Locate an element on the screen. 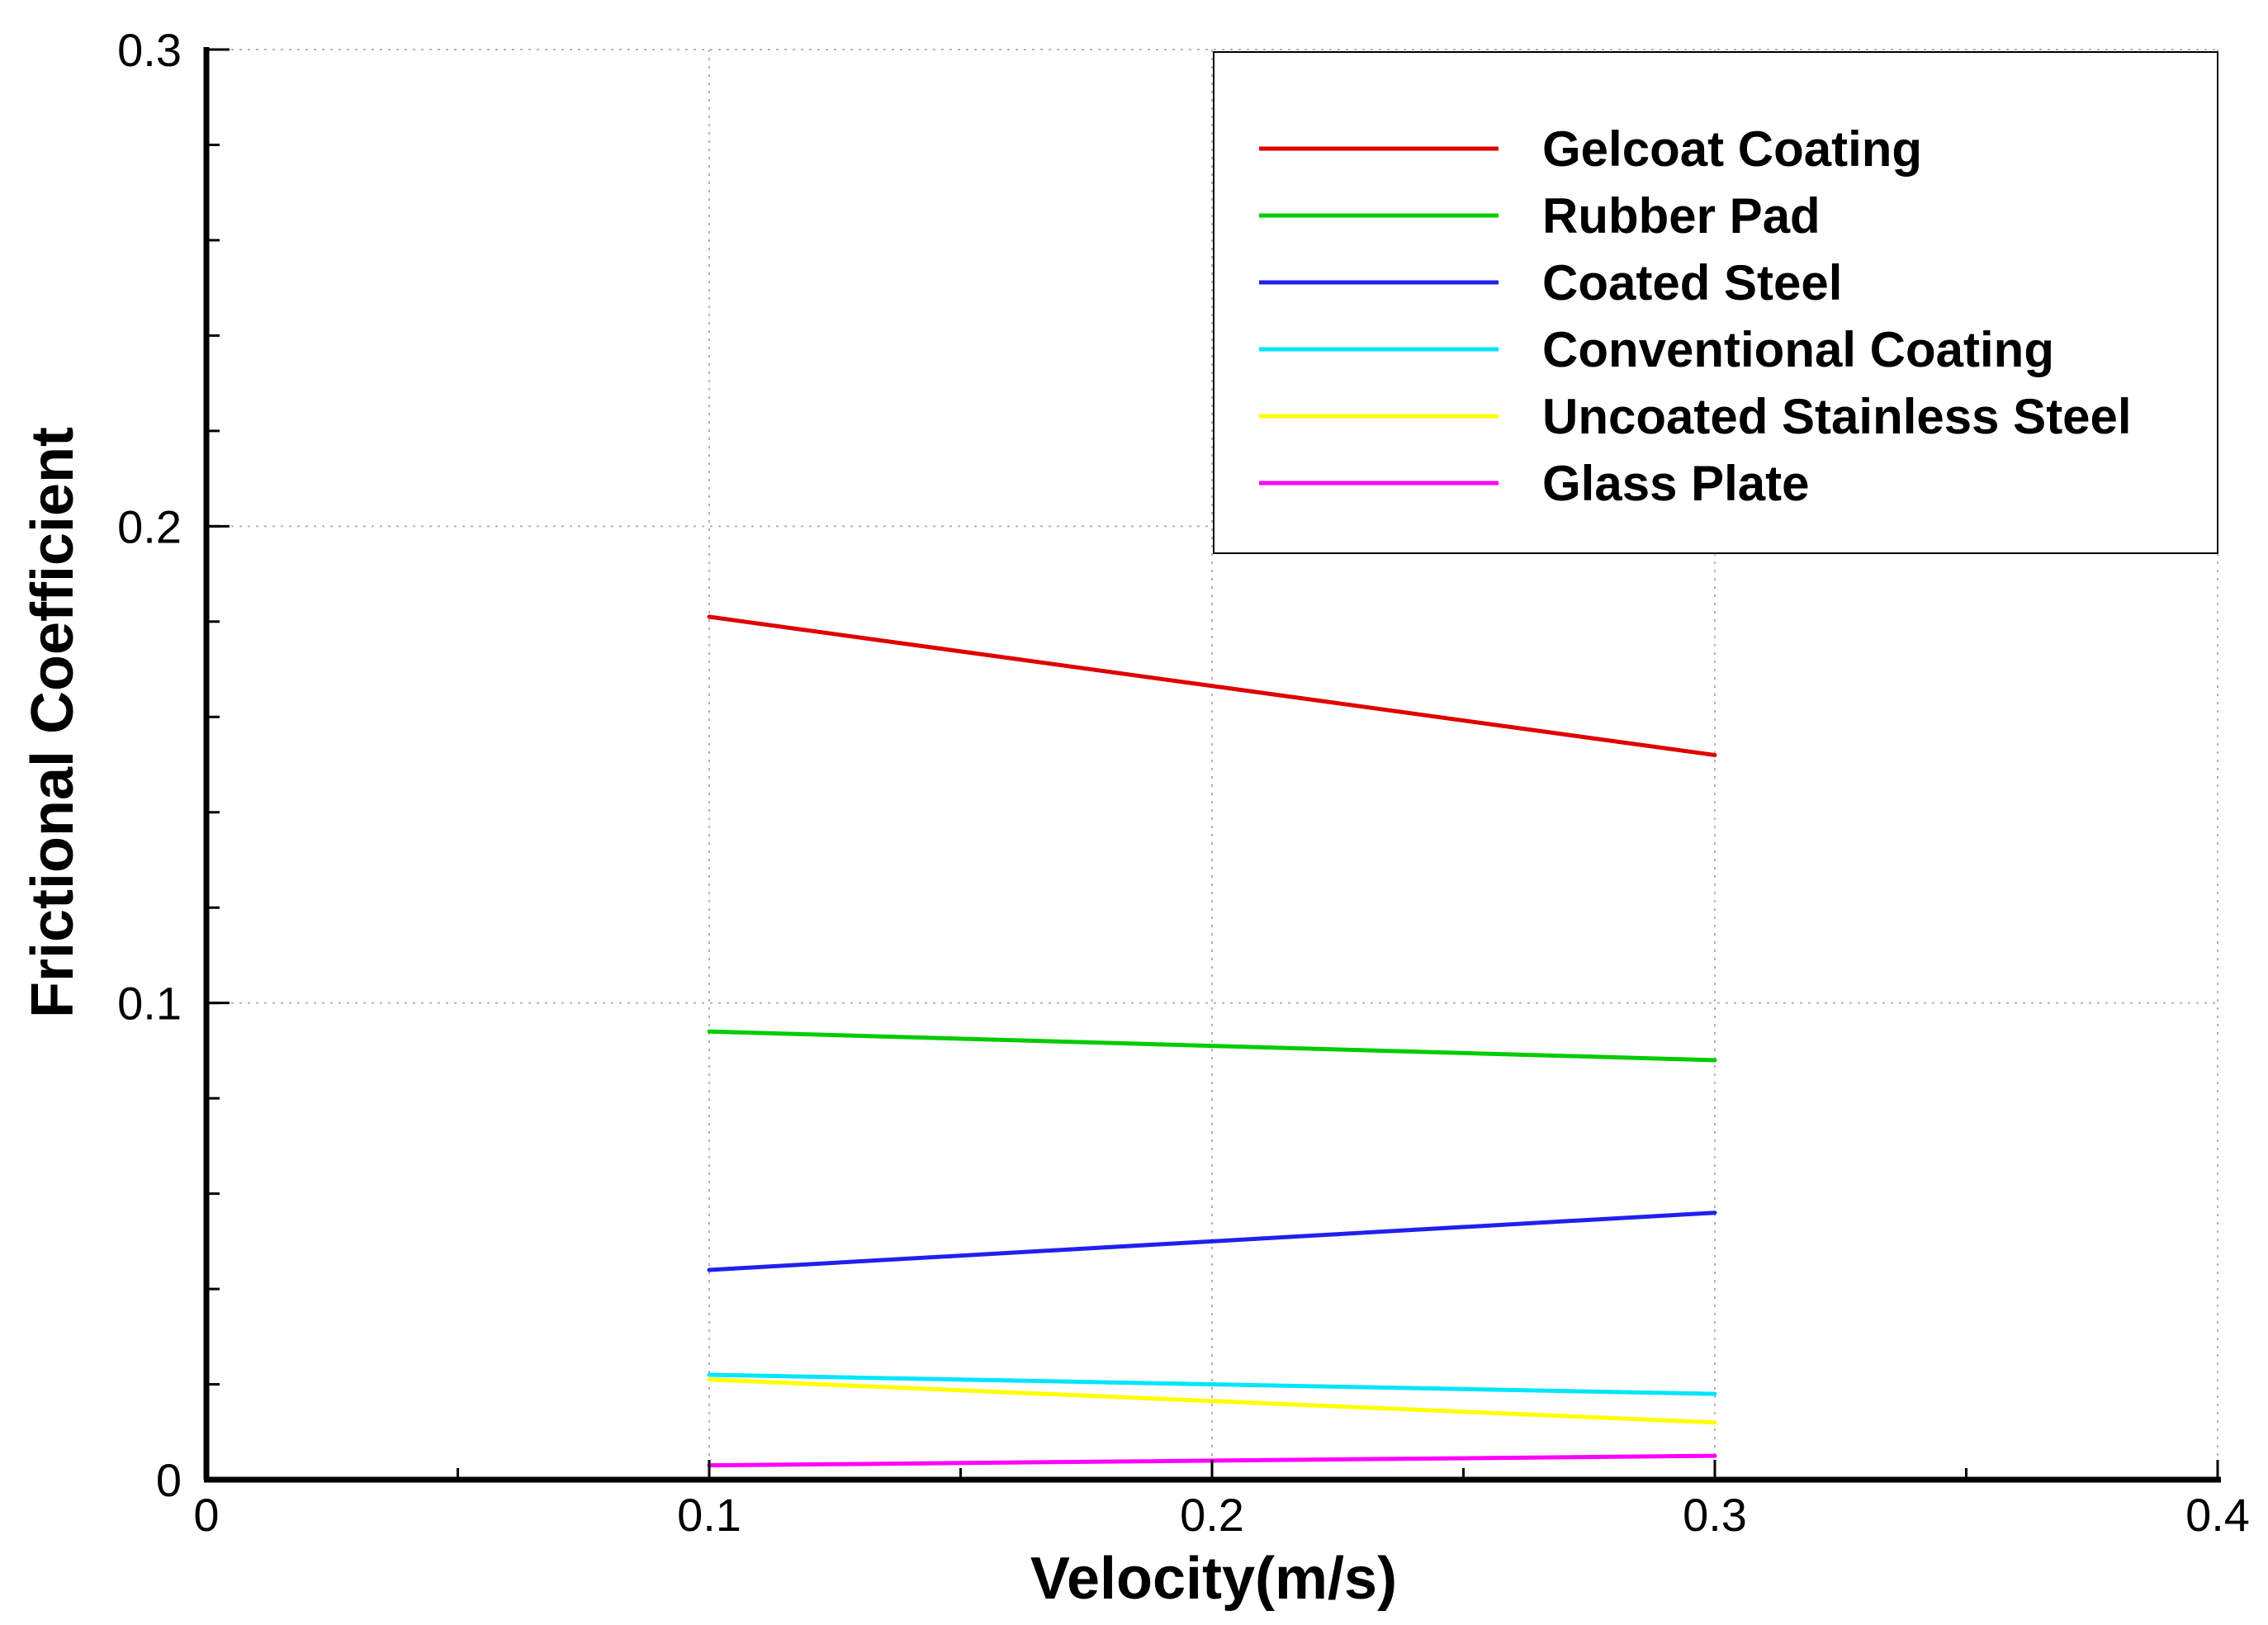 This screenshot has height=1625, width=2268. series-line-gelcoat-coating is located at coordinates (1212, 685).